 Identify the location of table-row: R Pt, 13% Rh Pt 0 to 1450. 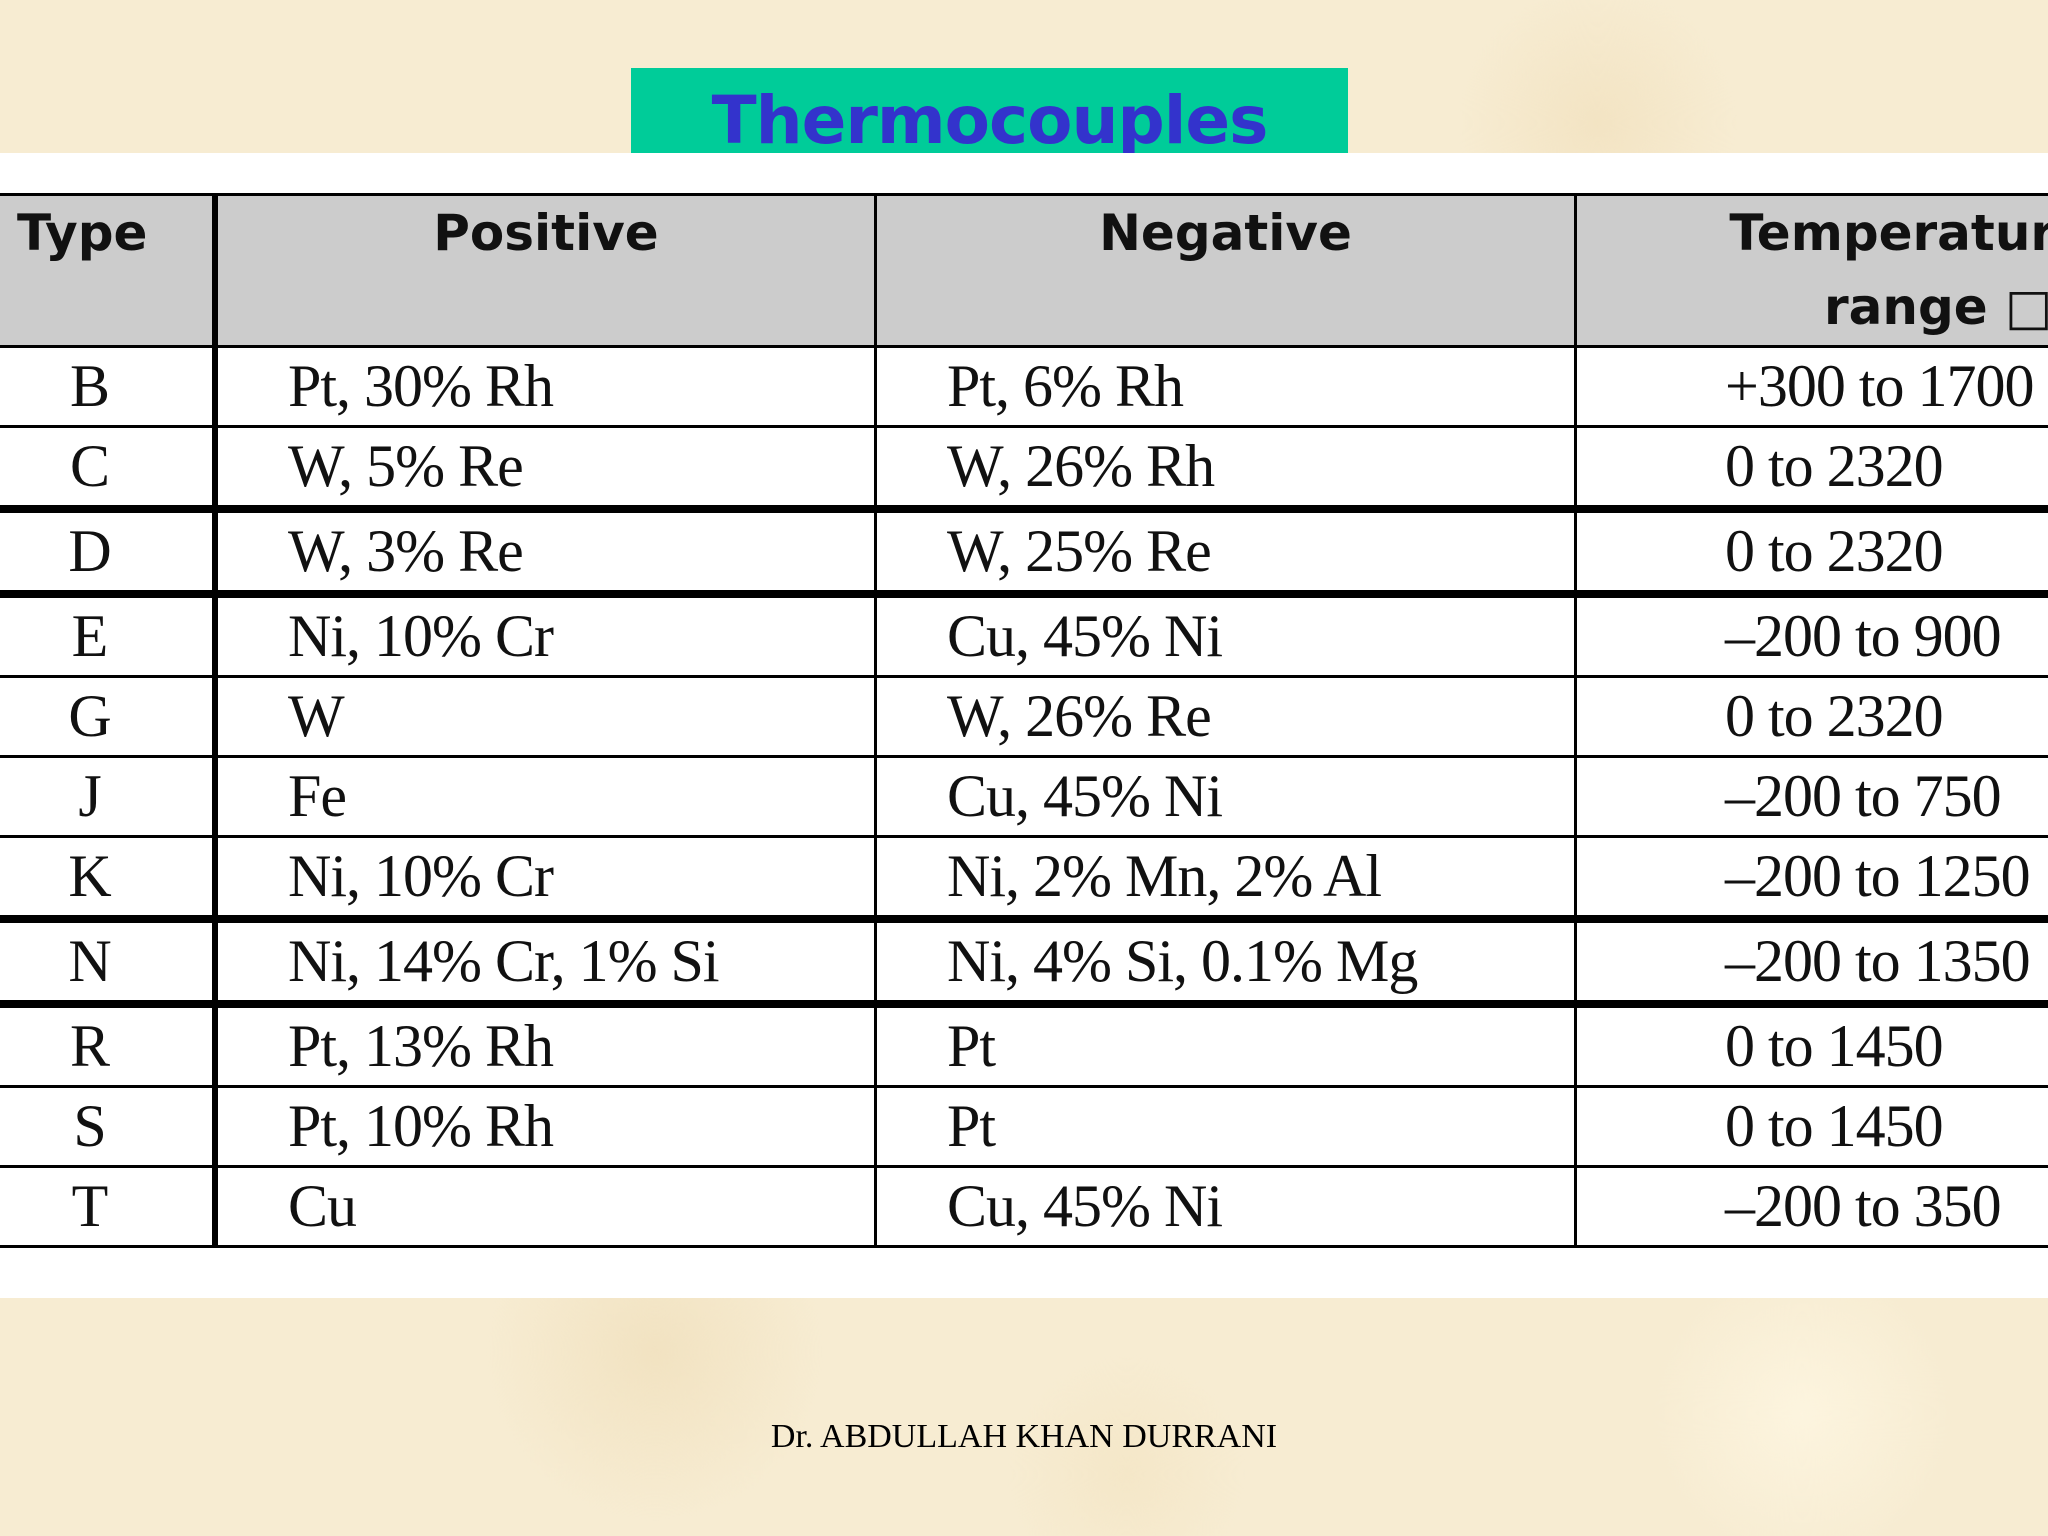
(1024, 1045).